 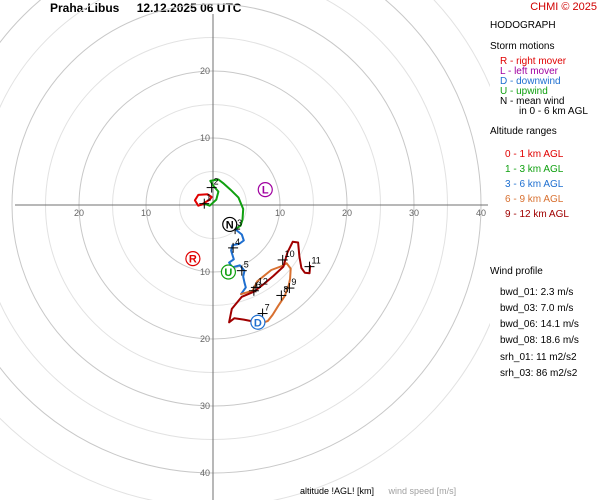 I want to click on storm-motion-label: U, so click(x=228, y=273).